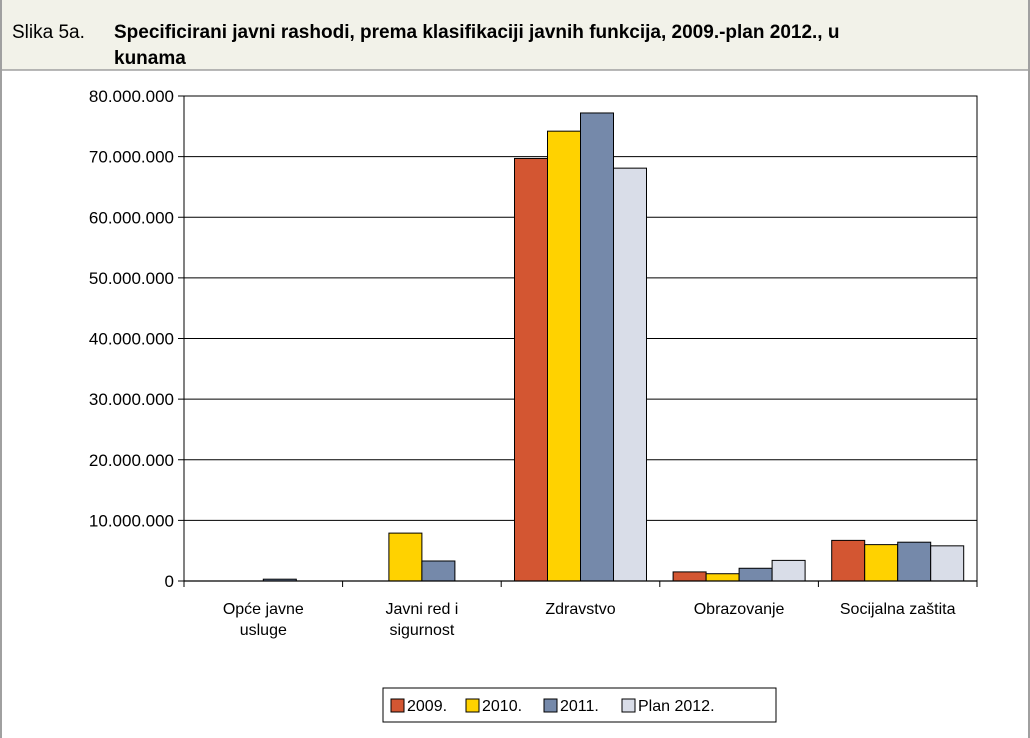 Image resolution: width=1030 pixels, height=738 pixels. Describe the element at coordinates (676, 706) in the screenshot. I see `legend-label: Plan 2012.` at that location.